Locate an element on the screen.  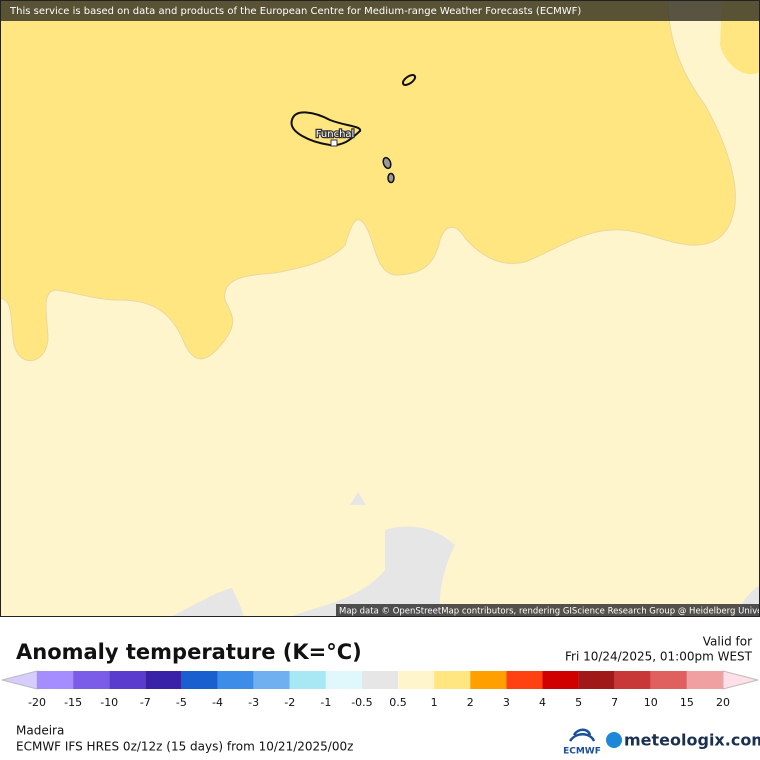
region: Madeira is located at coordinates (40, 731).